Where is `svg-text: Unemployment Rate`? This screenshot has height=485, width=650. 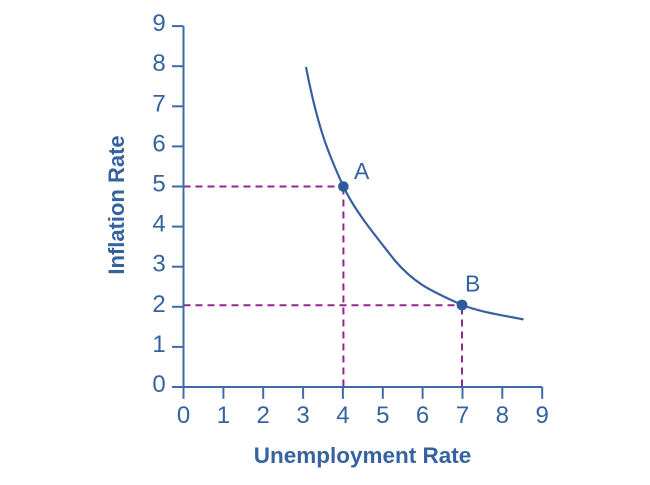
svg-text: Unemployment Rate is located at coordinates (363, 455).